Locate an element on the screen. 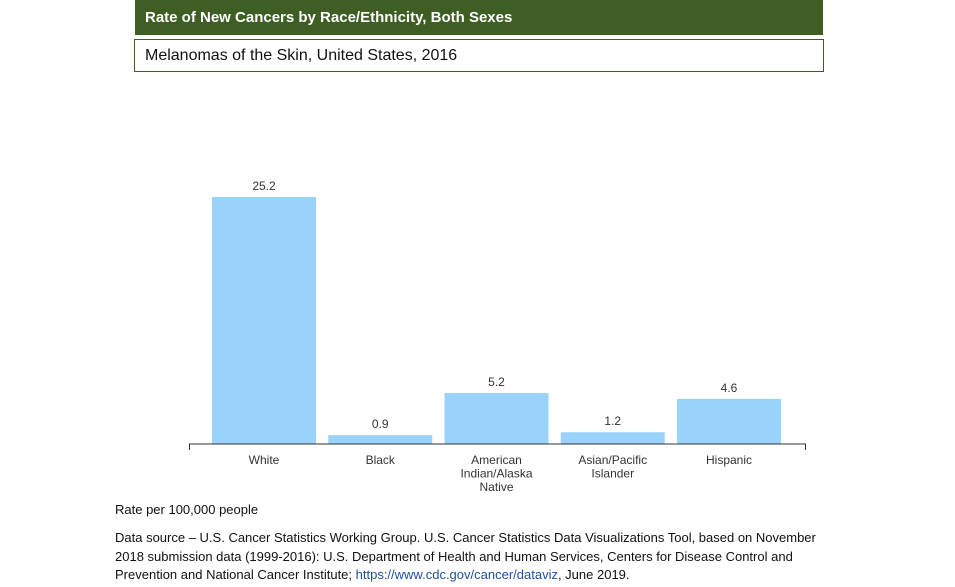 The width and height of the screenshot is (955, 587). x-tick-label: Indian/Alaska is located at coordinates (496, 474).